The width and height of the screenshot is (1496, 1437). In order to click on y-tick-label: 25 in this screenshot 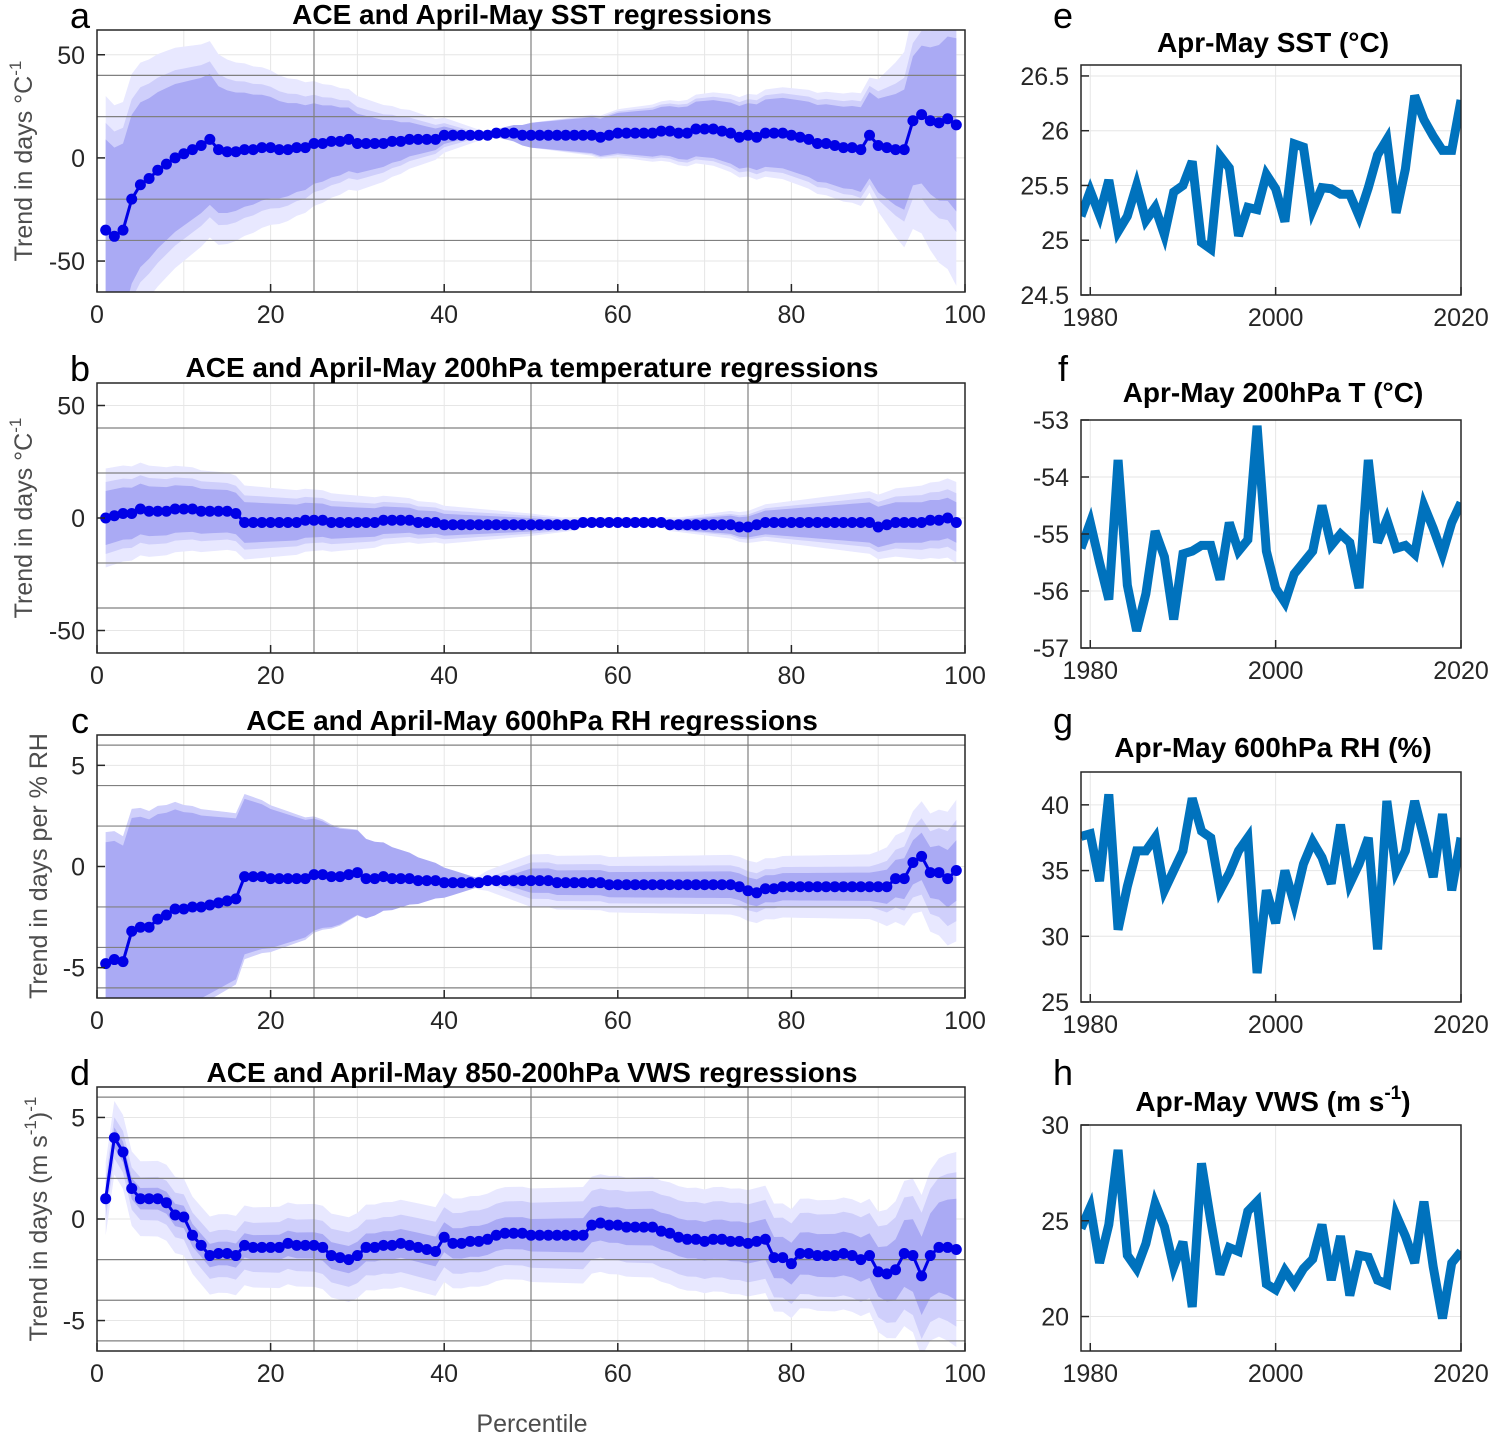, I will do `click(1055, 1003)`.